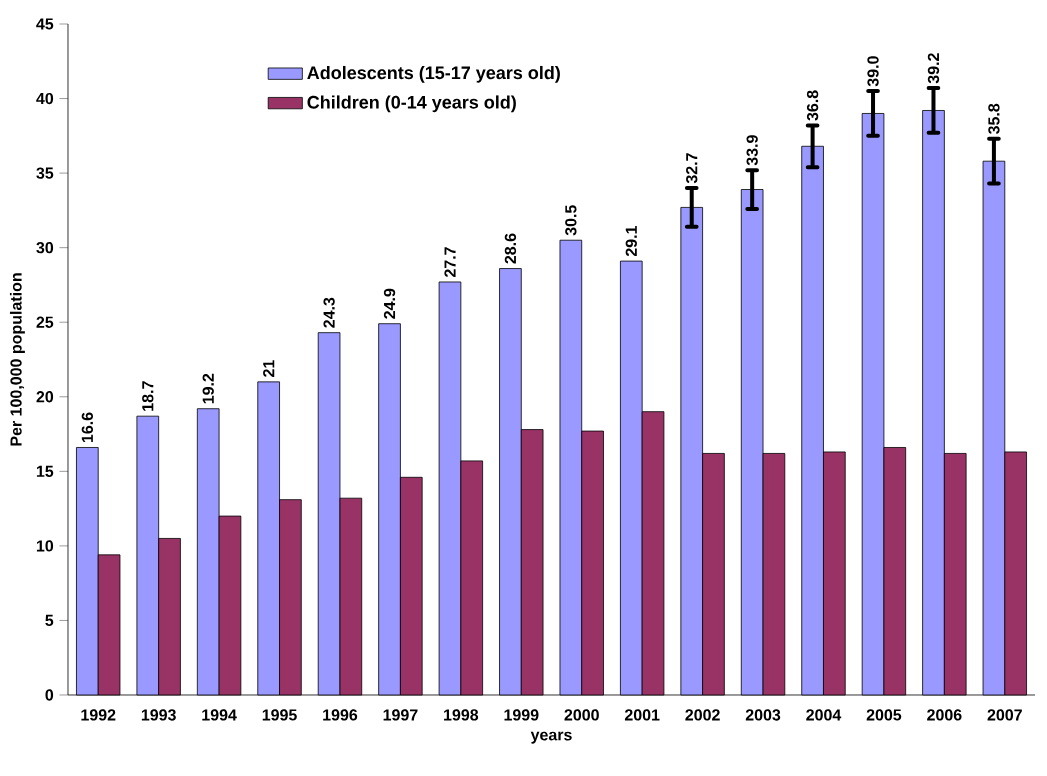 Image resolution: width=1047 pixels, height=776 pixels. Describe the element at coordinates (642, 715) in the screenshot. I see `x-tick-label: 2001` at that location.